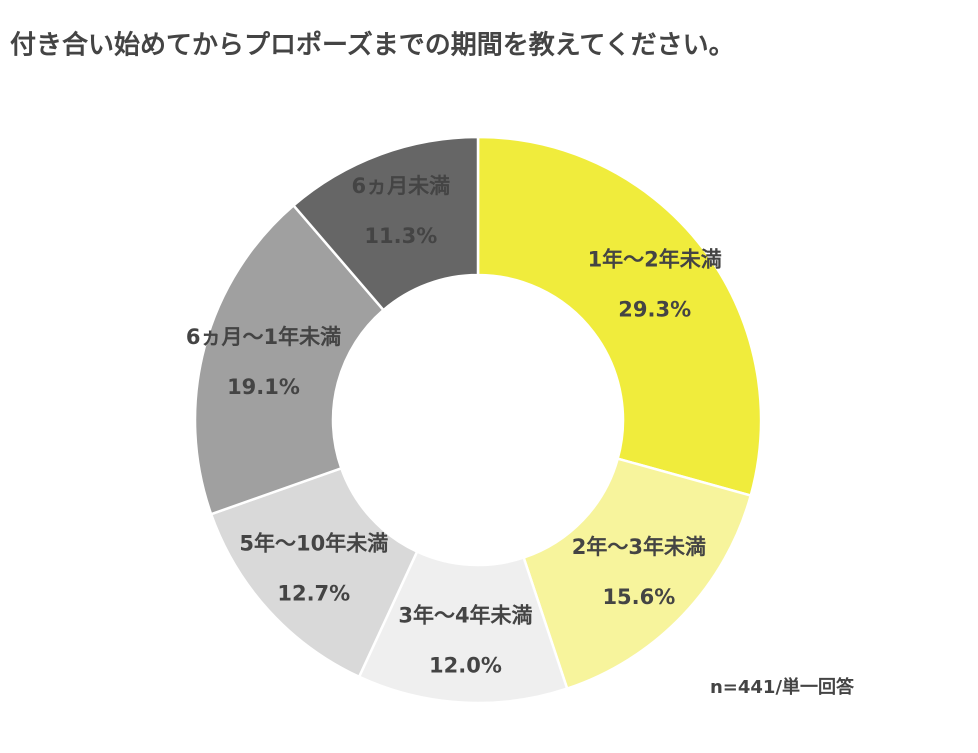 This screenshot has width=978, height=753. What do you see at coordinates (654, 310) in the screenshot?
I see `value-label: 29.3%` at bounding box center [654, 310].